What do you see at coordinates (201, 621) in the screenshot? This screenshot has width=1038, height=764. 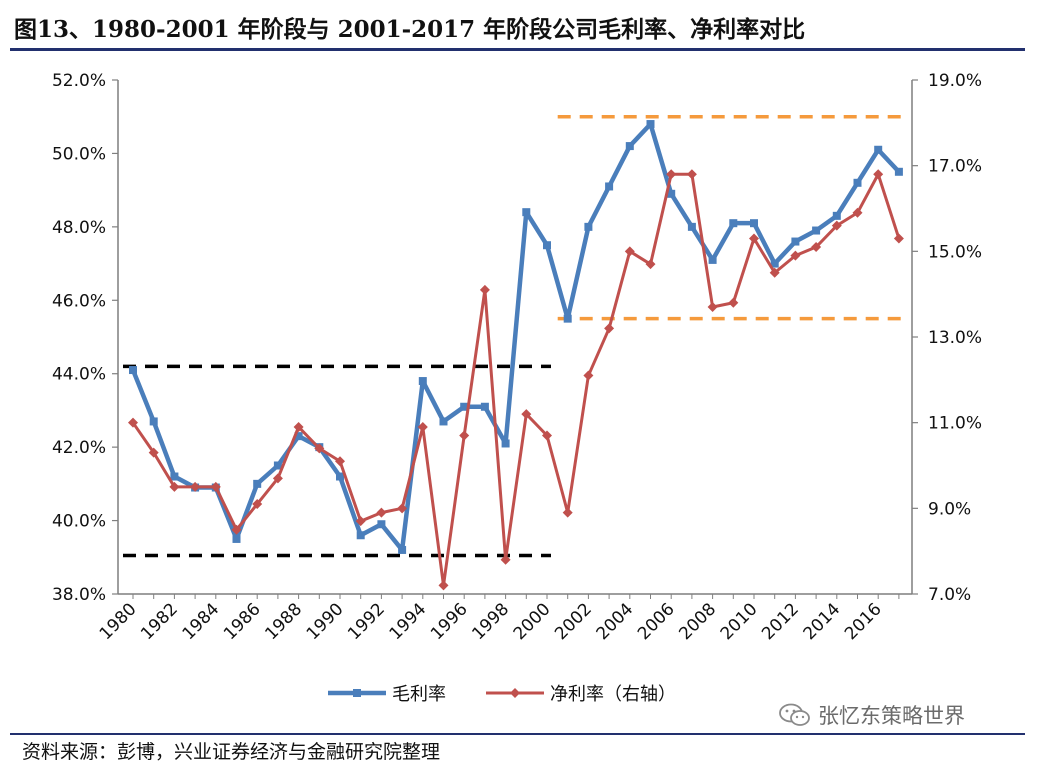 I see `x-tick-label: 1984` at bounding box center [201, 621].